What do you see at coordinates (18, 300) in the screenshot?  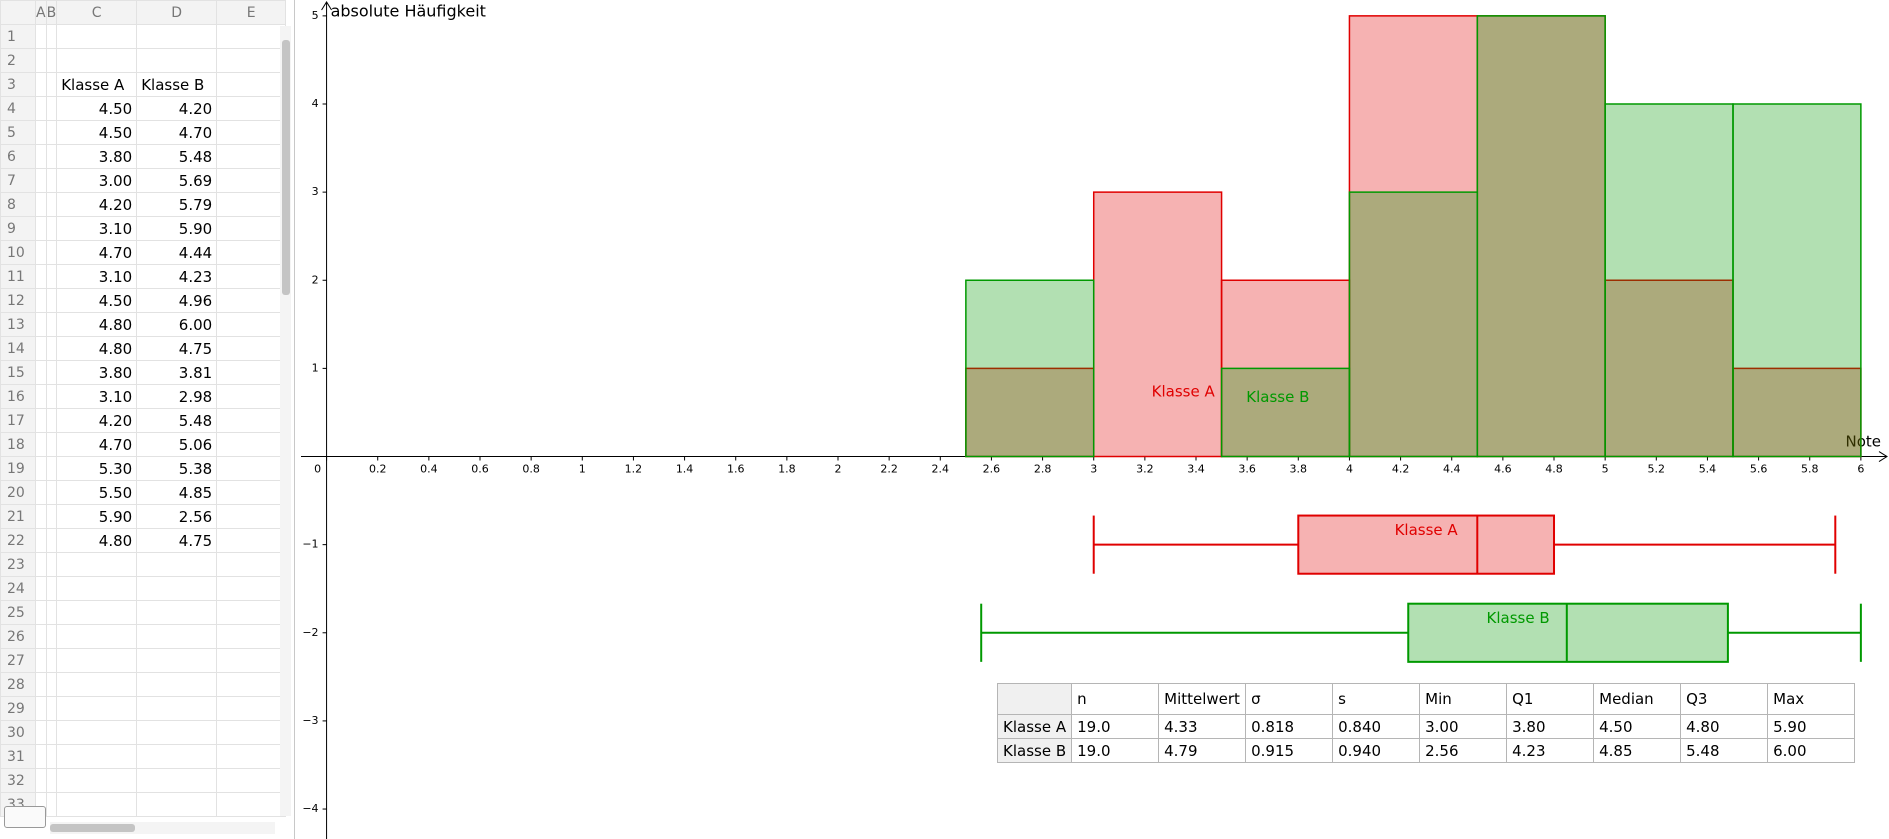 I see `row-number: 12` at bounding box center [18, 300].